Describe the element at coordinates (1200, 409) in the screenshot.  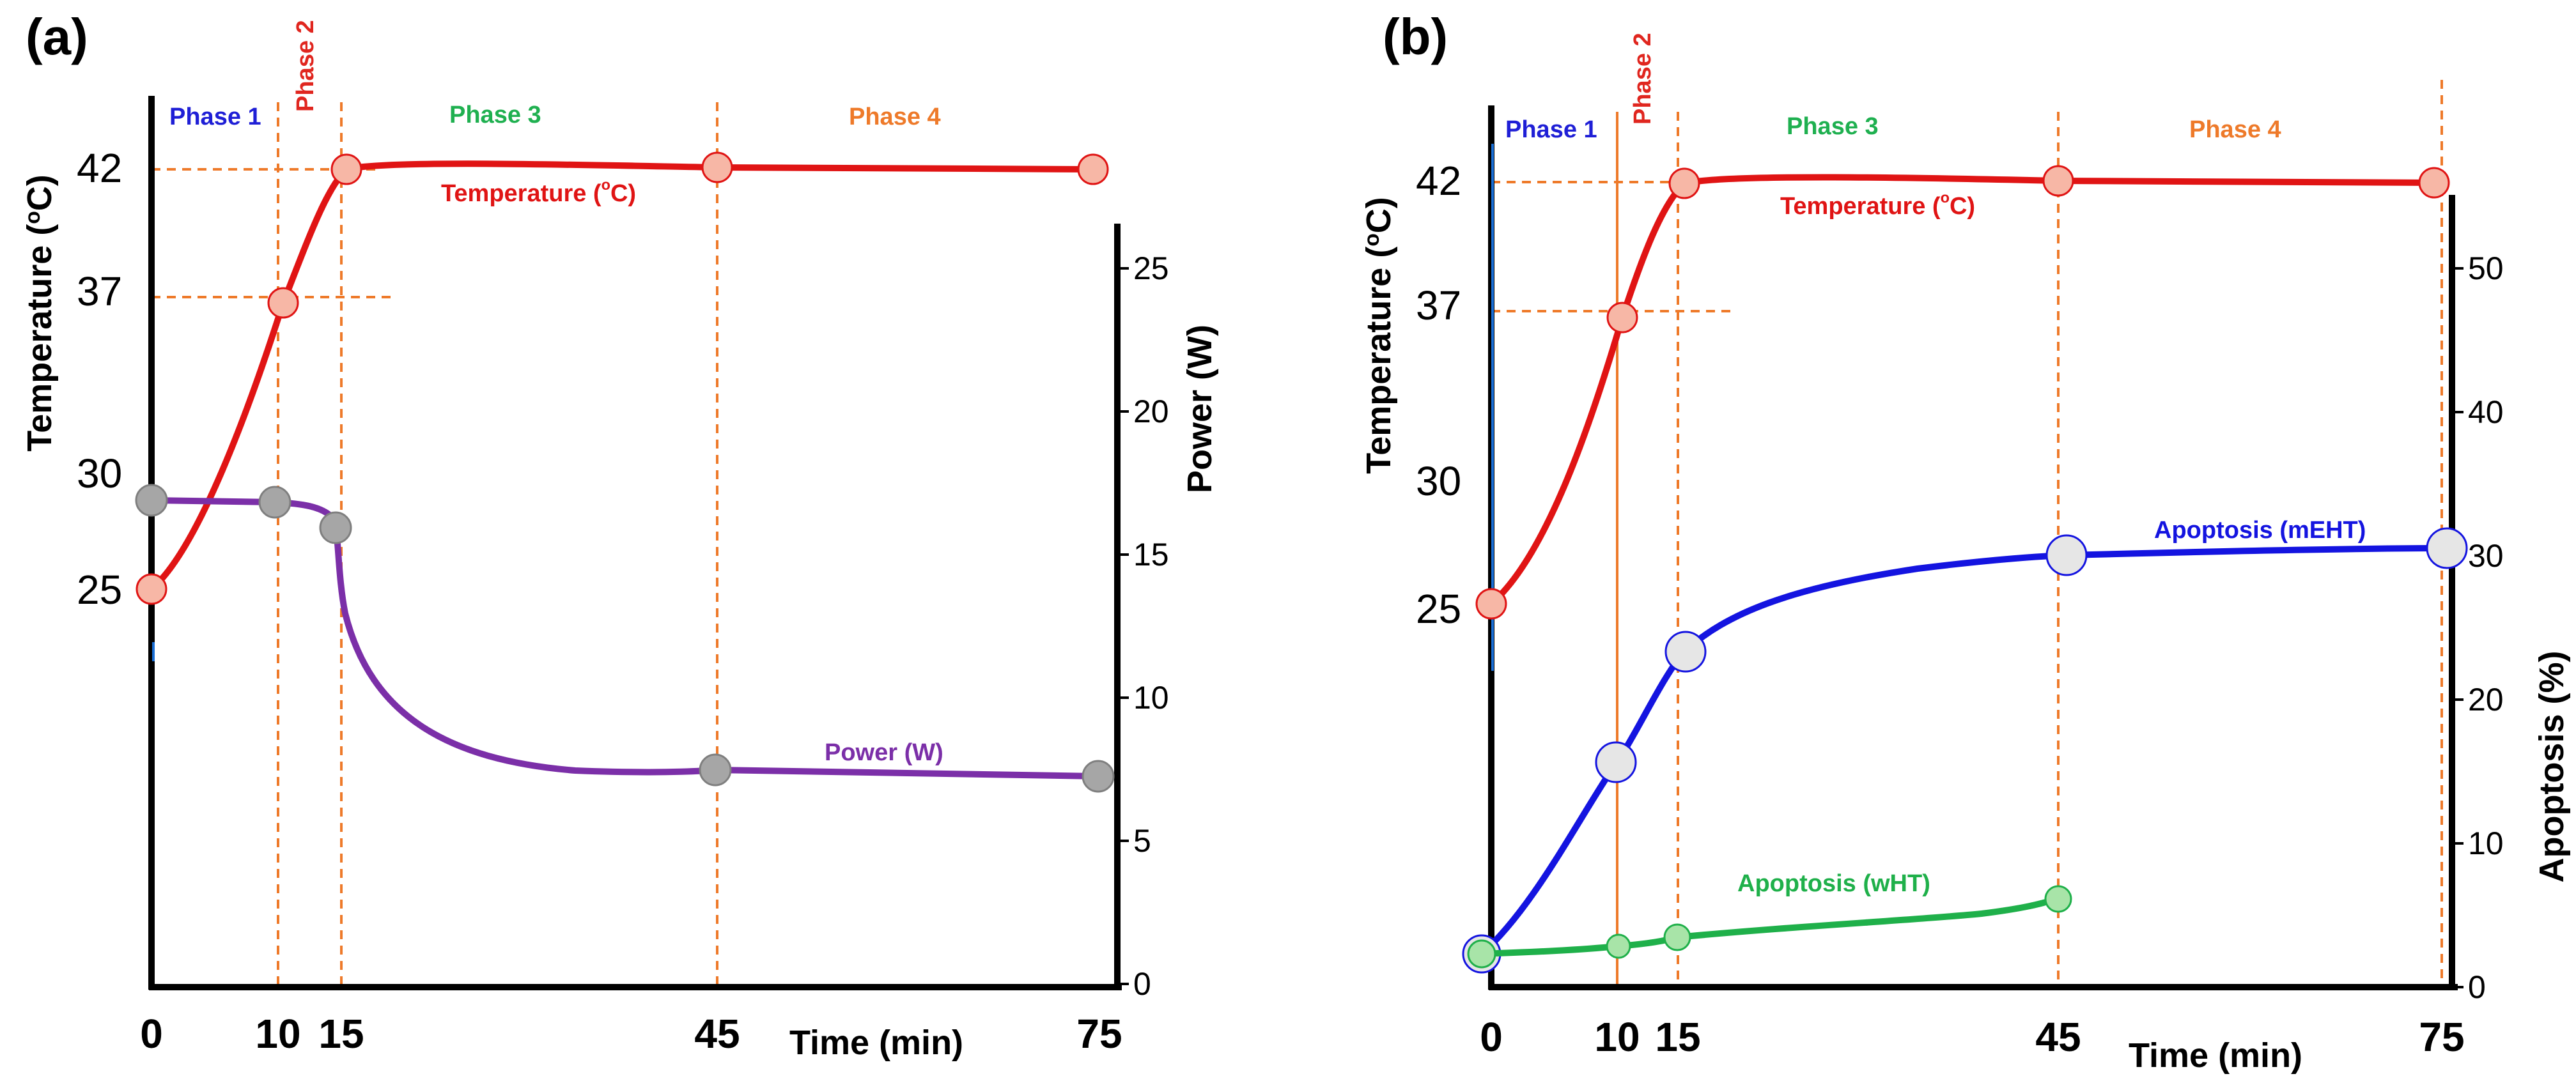
I see `right-y-axis-title: Power (W)` at that location.